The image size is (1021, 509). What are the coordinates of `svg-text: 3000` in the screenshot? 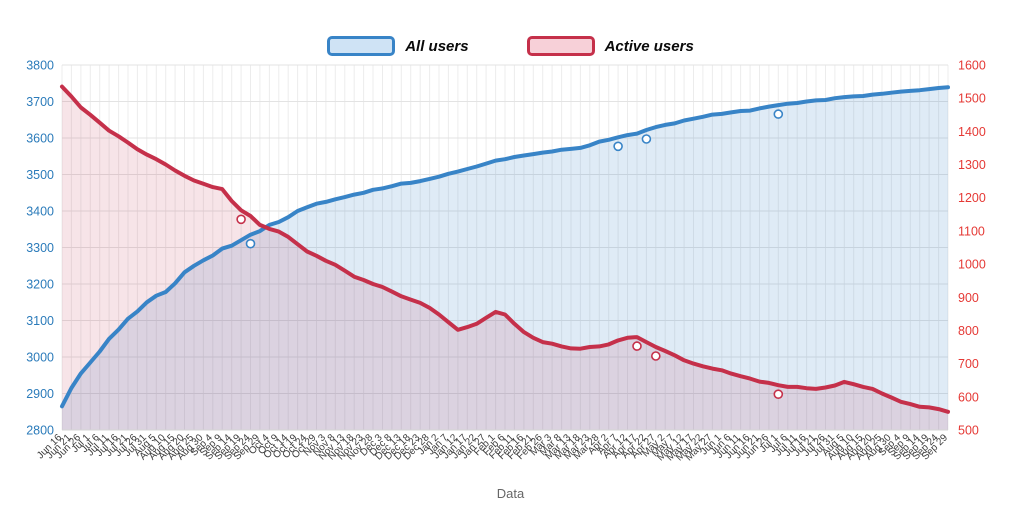 It's located at (40, 358).